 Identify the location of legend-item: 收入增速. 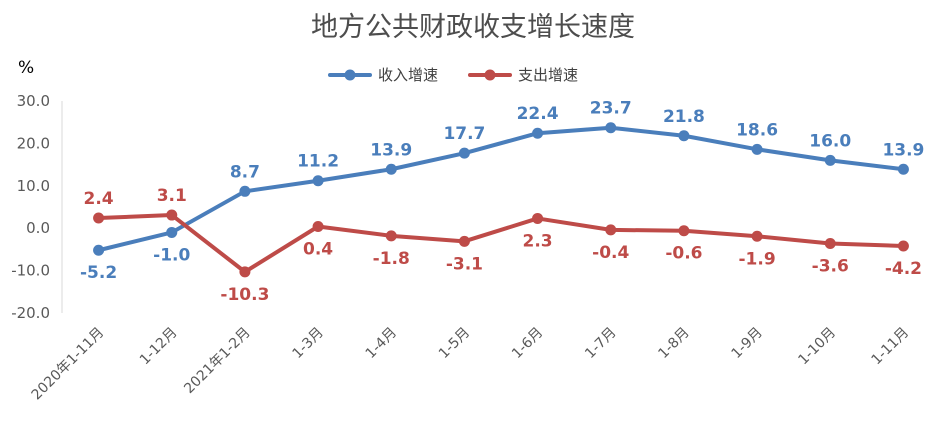
(383, 75).